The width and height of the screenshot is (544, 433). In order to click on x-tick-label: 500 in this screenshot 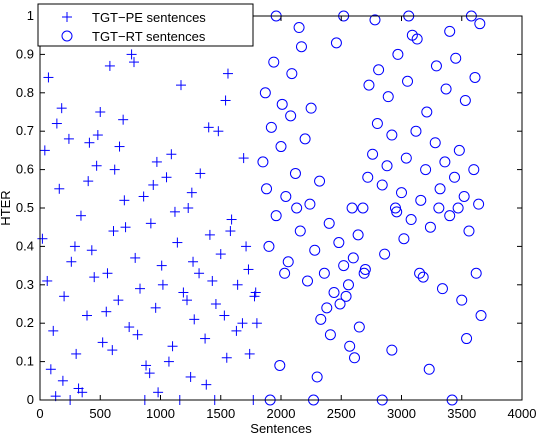, I will do `click(100, 413)`.